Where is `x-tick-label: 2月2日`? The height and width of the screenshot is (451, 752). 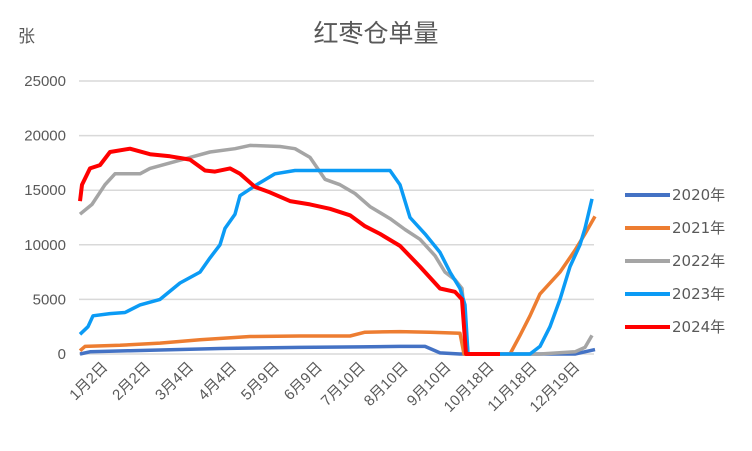 x-tick-label: 2月2日 is located at coordinates (131, 381).